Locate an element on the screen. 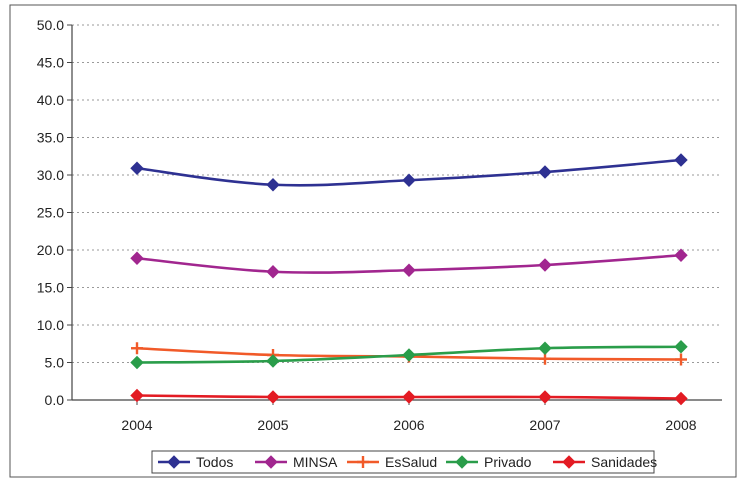  point-privado-2006 is located at coordinates (409, 355).